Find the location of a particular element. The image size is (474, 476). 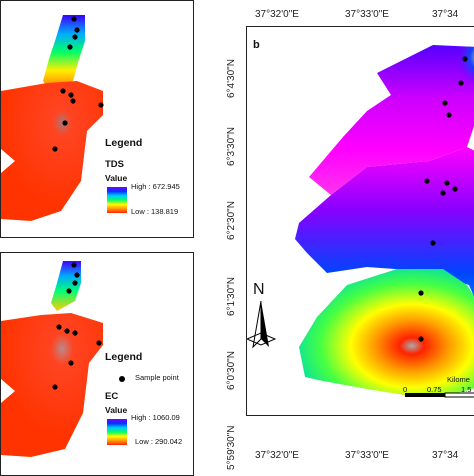

tds-south-zone is located at coordinates (52, 151).